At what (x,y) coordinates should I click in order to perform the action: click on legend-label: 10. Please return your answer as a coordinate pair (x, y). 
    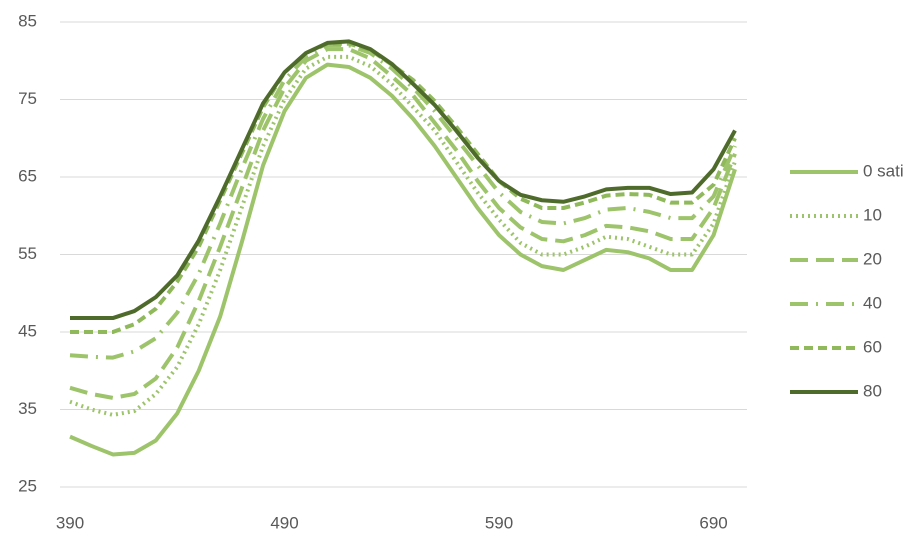
    Looking at the image, I should click on (872, 214).